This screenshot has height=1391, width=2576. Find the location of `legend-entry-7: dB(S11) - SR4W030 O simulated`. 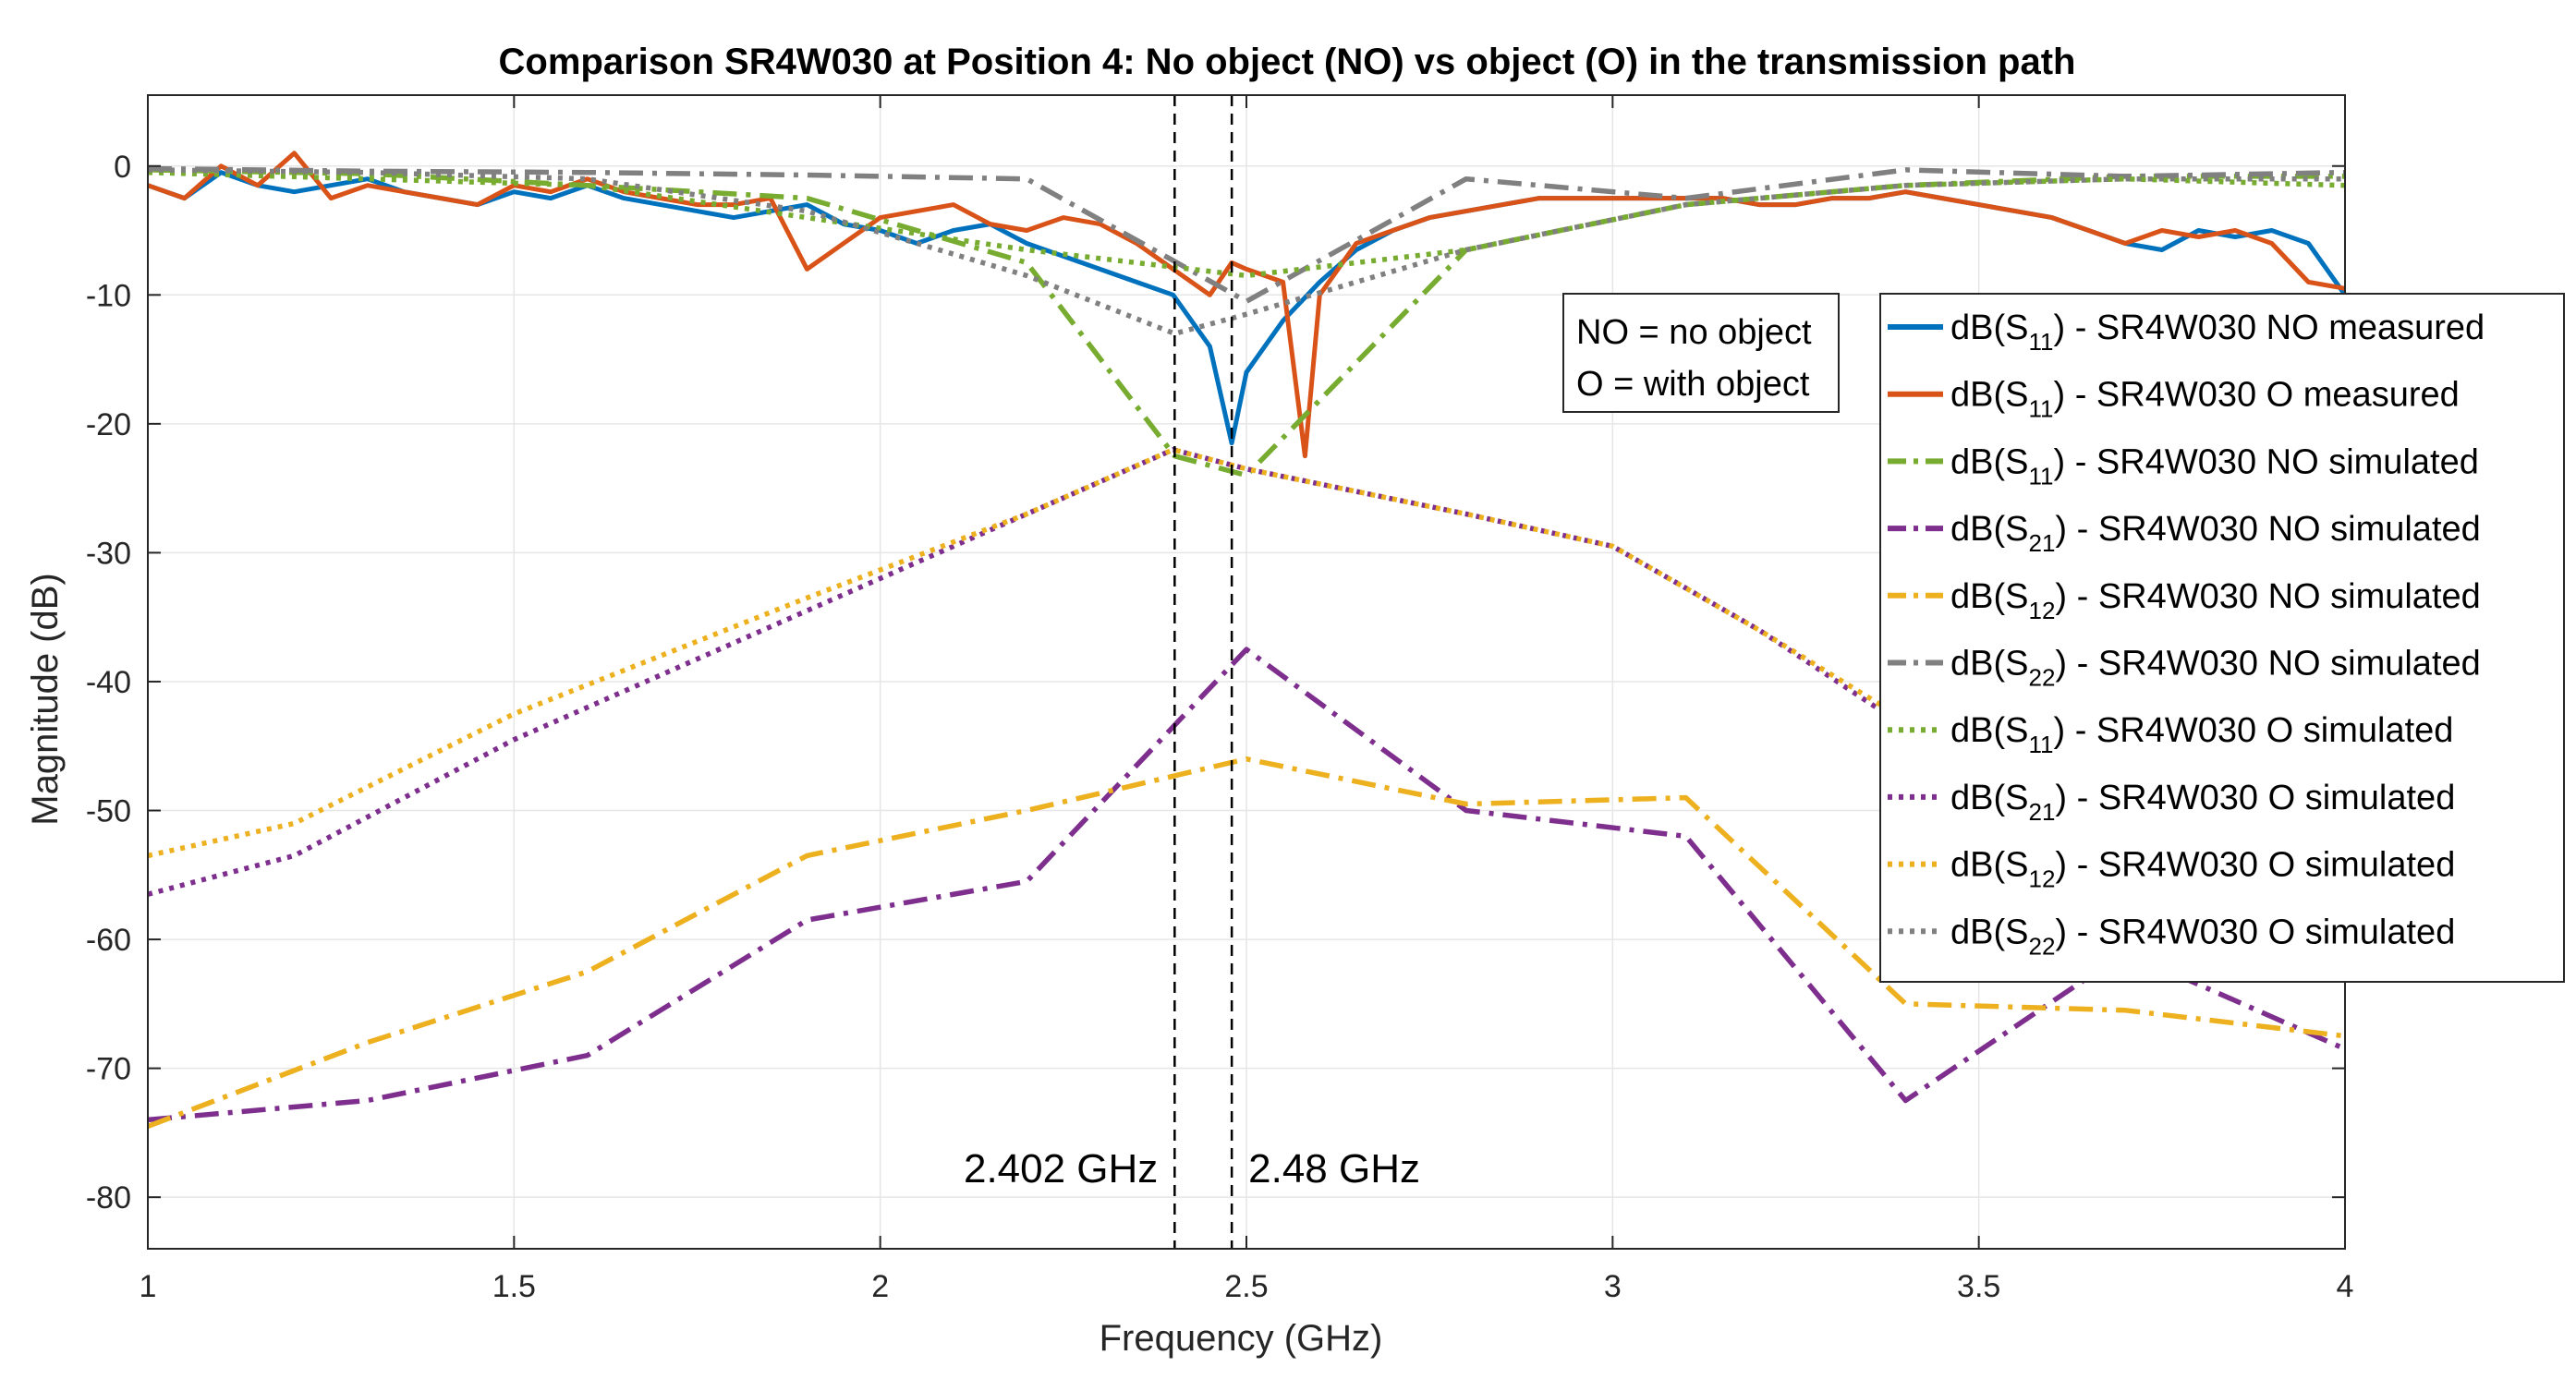

legend-entry-7: dB(S11) - SR4W030 O simulated is located at coordinates (2201, 734).